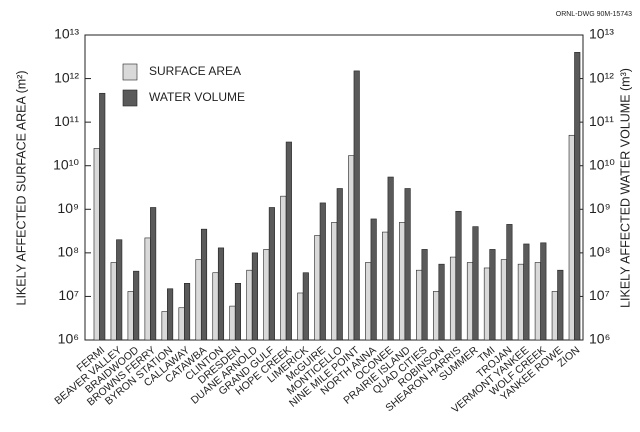 This screenshot has height=432, width=640. I want to click on y-axis-label: LIKELY AFFECTED SURFACE AREA (m²), so click(21, 187).